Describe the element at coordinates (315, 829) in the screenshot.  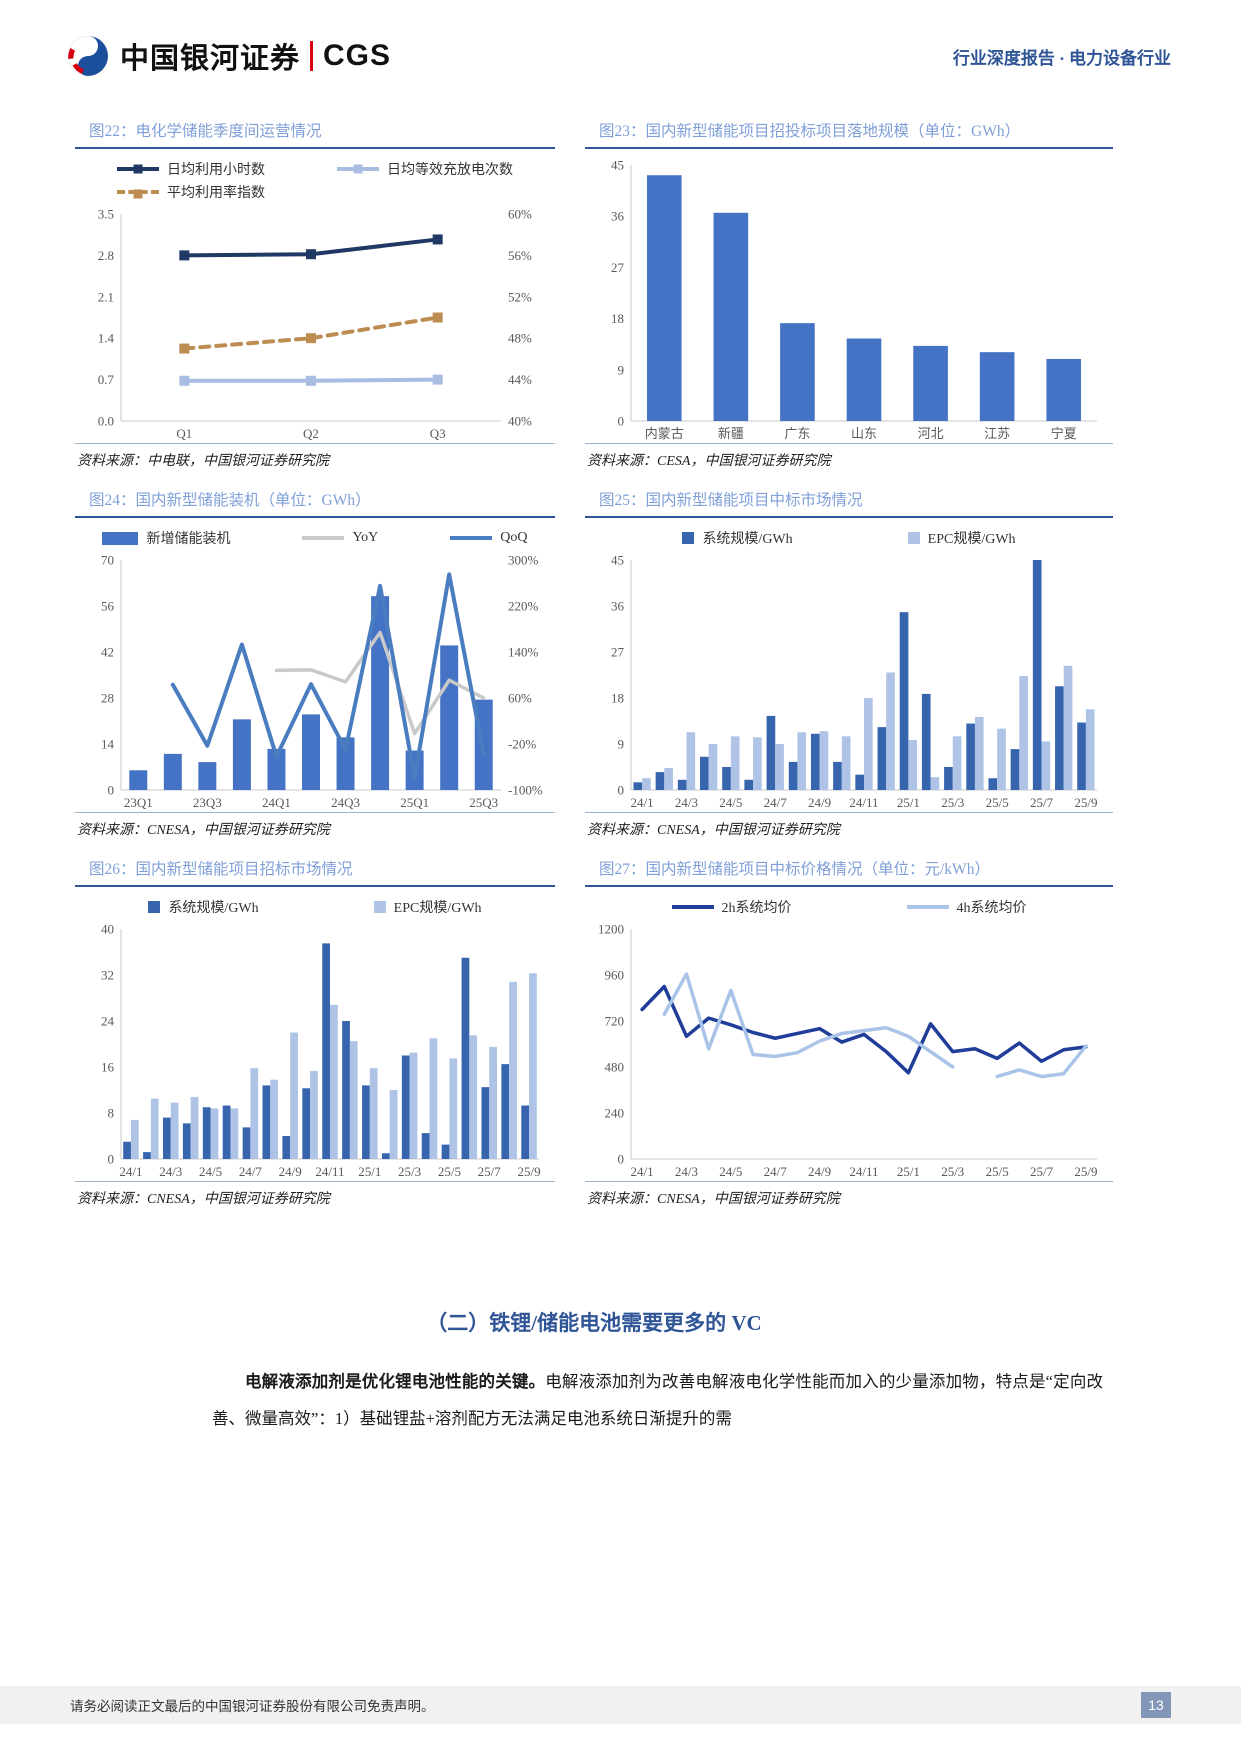
I see `figure-24-source: 资料来源：CNESA，中国银河证券研究院` at that location.